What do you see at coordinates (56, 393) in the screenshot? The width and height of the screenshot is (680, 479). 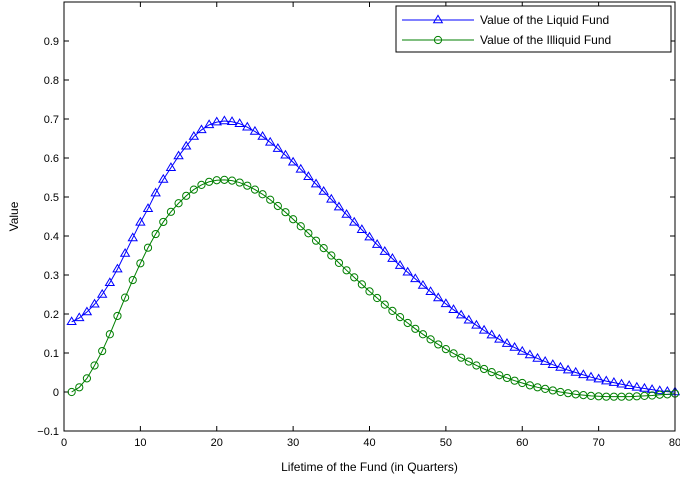 I see `y-tick-label: 0` at bounding box center [56, 393].